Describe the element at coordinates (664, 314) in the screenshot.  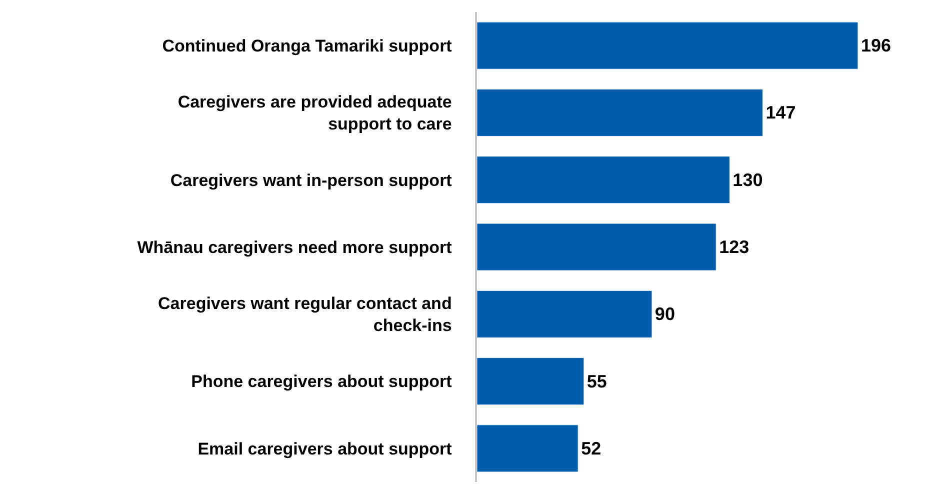
I see `data-label: 90` at that location.